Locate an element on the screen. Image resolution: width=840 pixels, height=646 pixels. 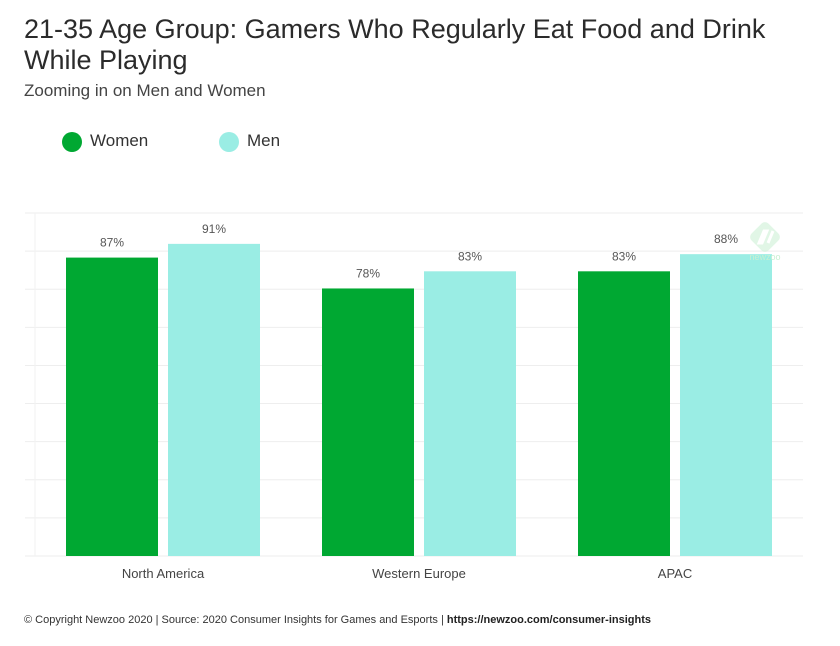
category-label: Western Europe is located at coordinates (419, 573).